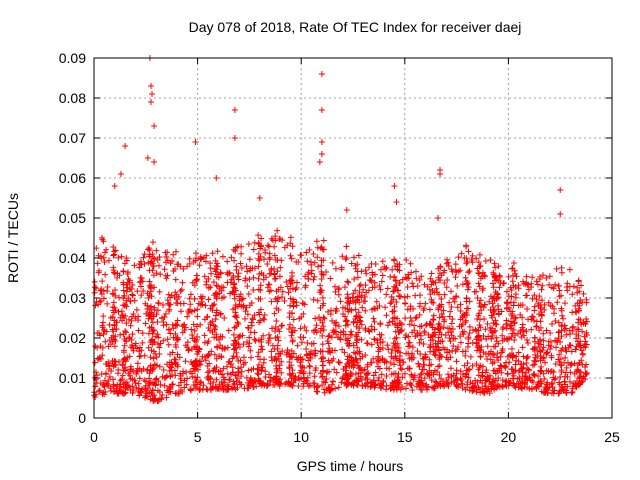  What do you see at coordinates (72, 378) in the screenshot?
I see `y-tick-label: 0.01` at bounding box center [72, 378].